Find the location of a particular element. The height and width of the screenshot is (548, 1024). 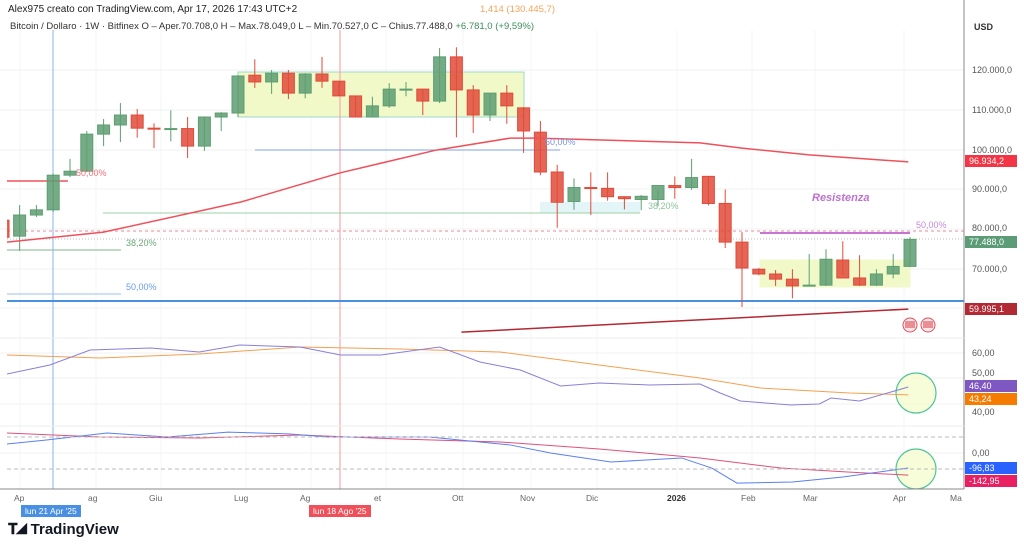

time-axis-label: ag is located at coordinates (93, 498).